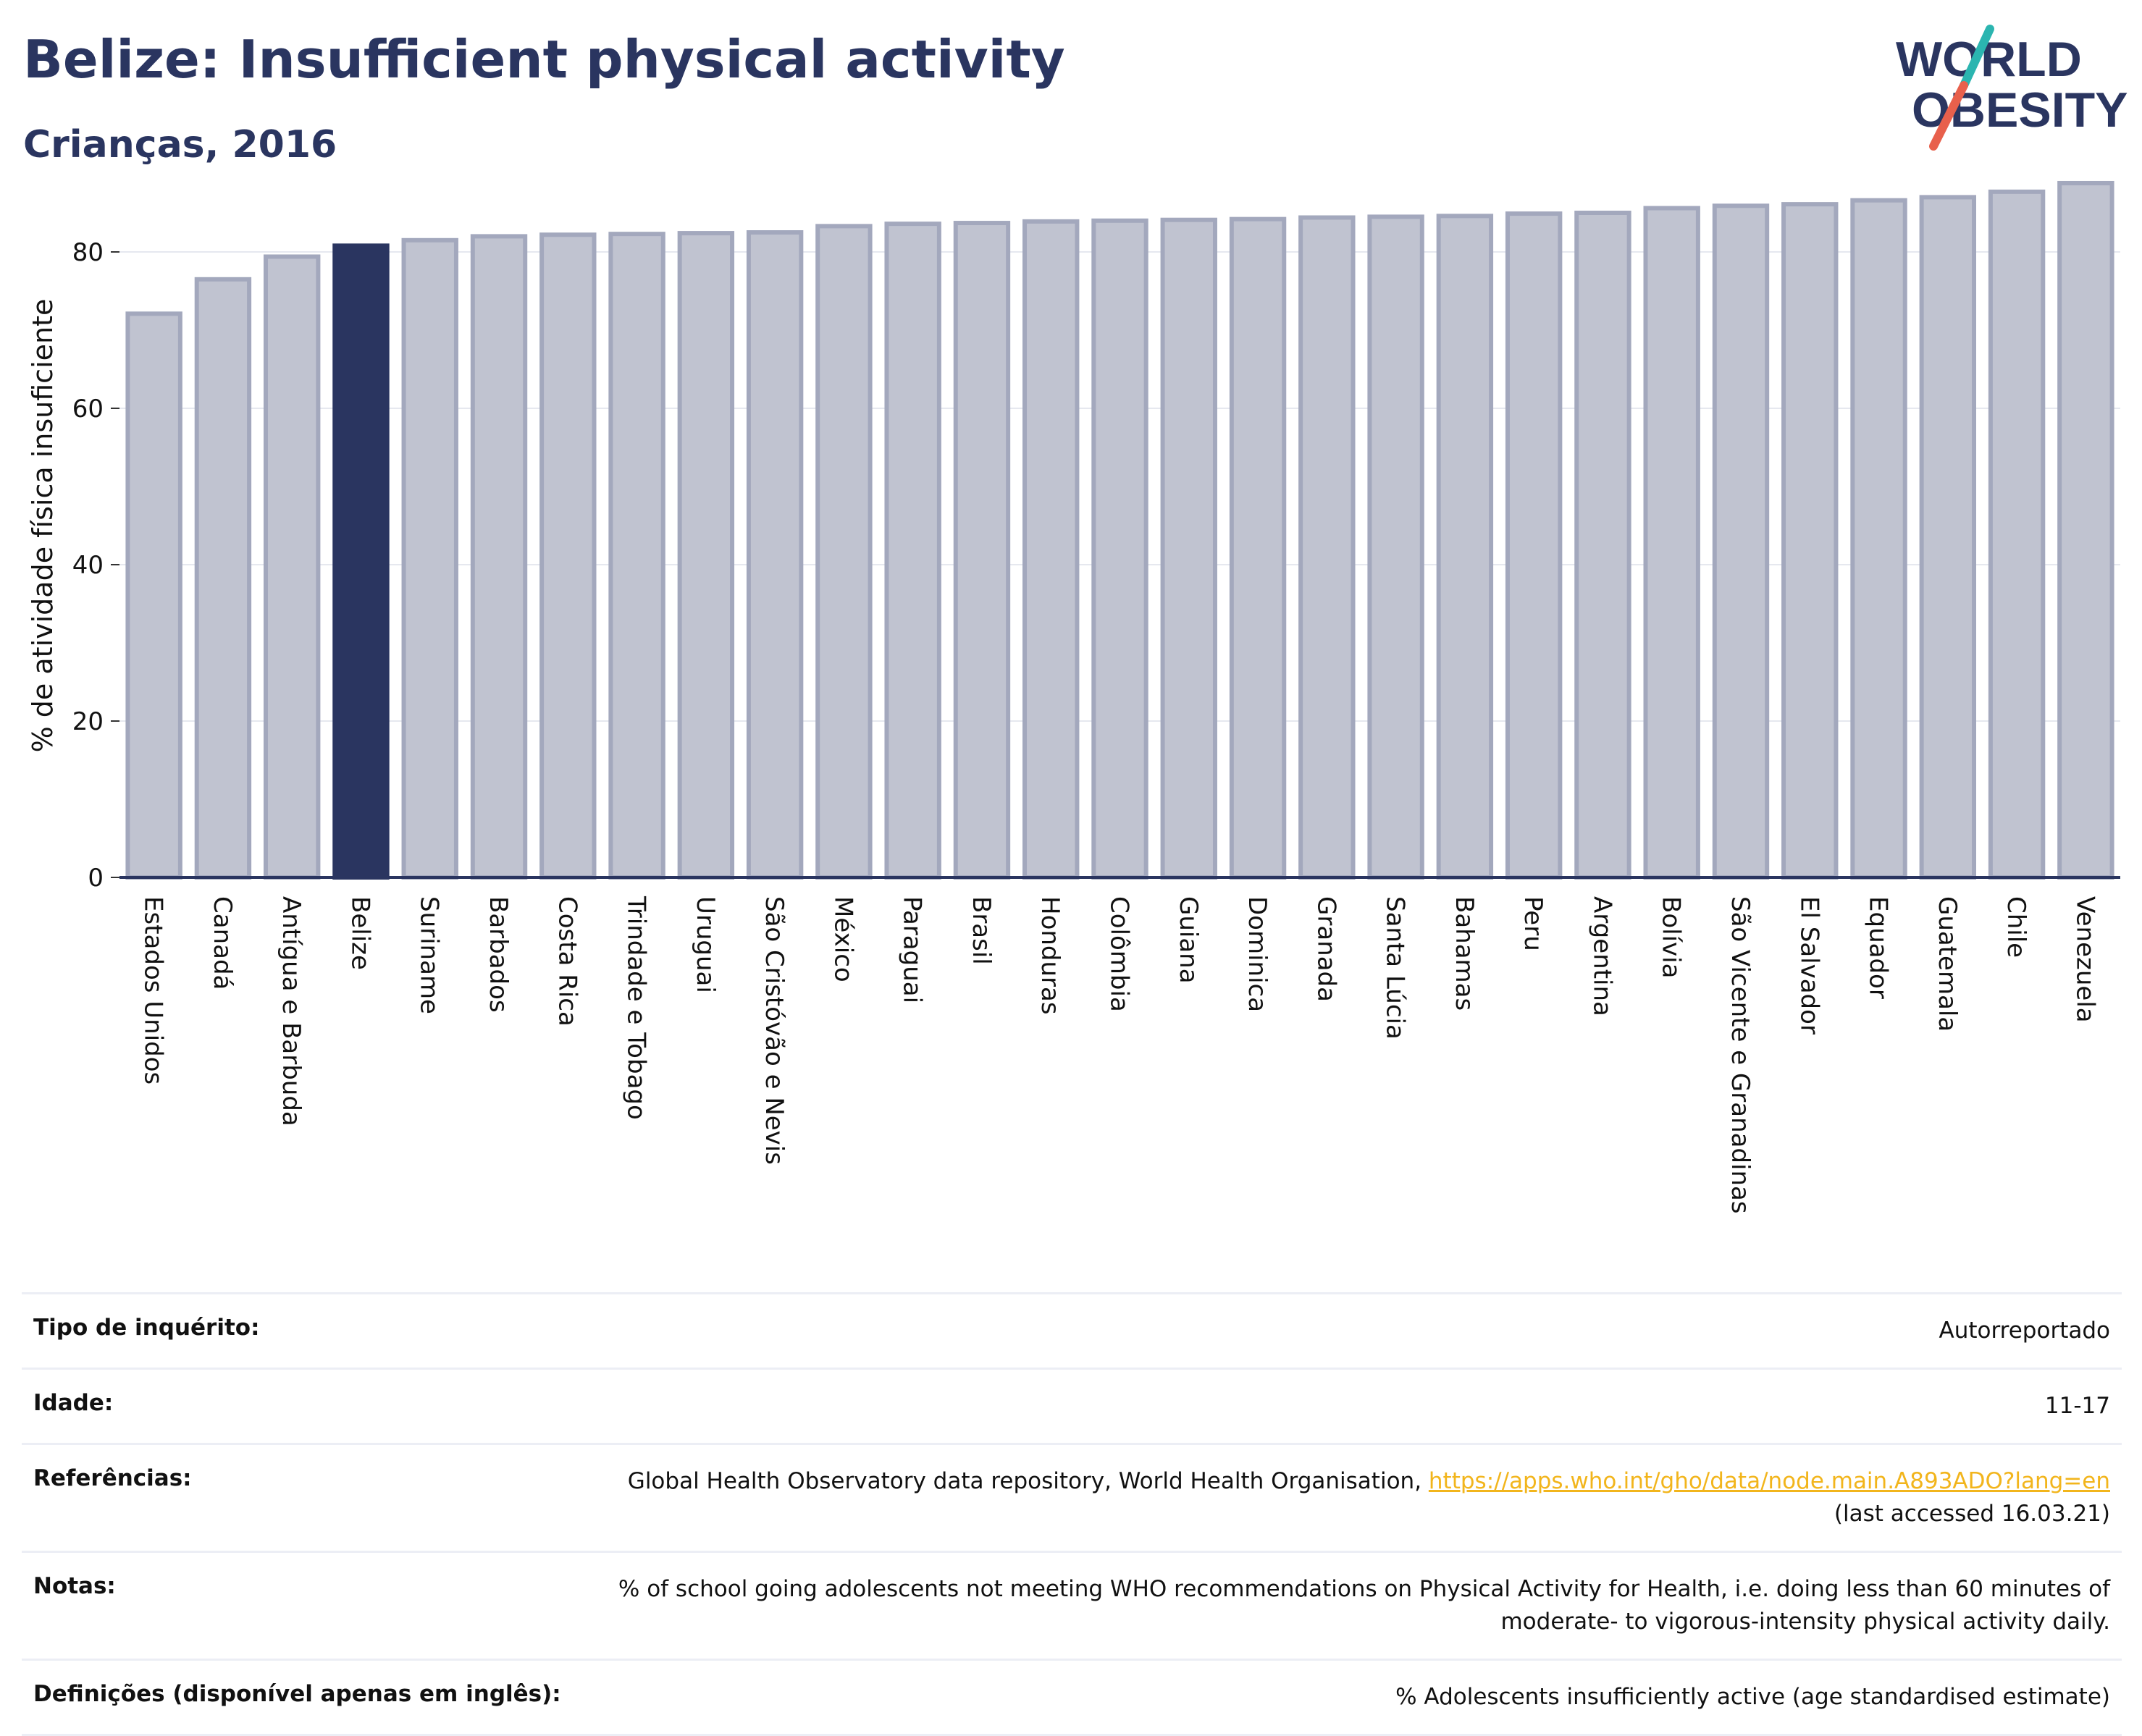  I want to click on bar-canadá, so click(223, 578).